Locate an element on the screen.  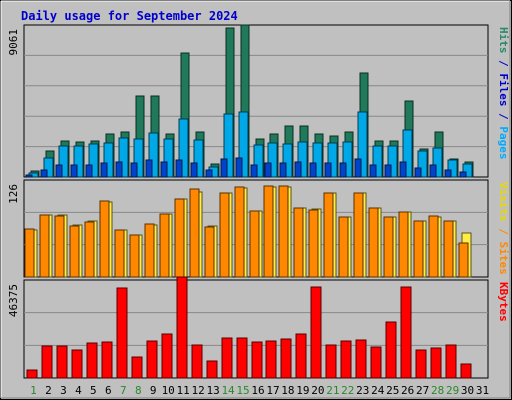
legend-entry: Files is located at coordinates (503, 89).